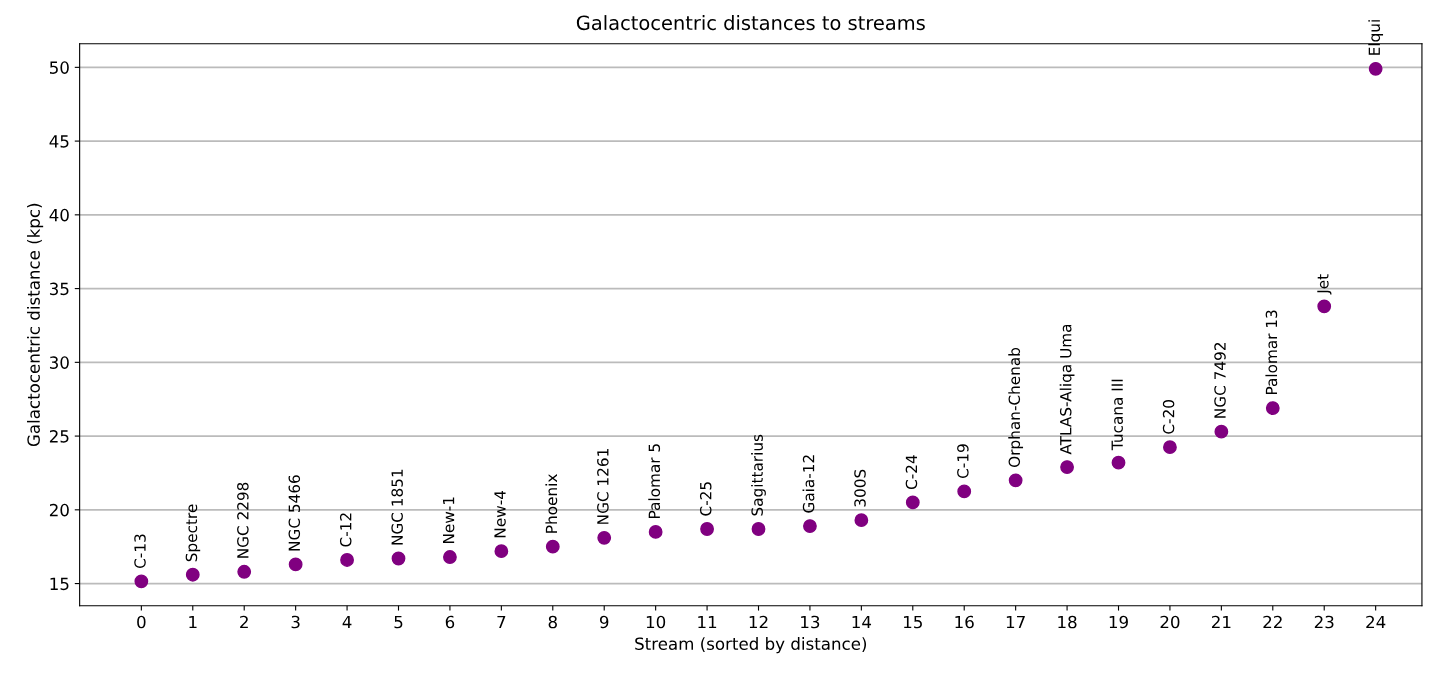 The width and height of the screenshot is (1448, 673). I want to click on x-tick-label: 20, so click(1170, 622).